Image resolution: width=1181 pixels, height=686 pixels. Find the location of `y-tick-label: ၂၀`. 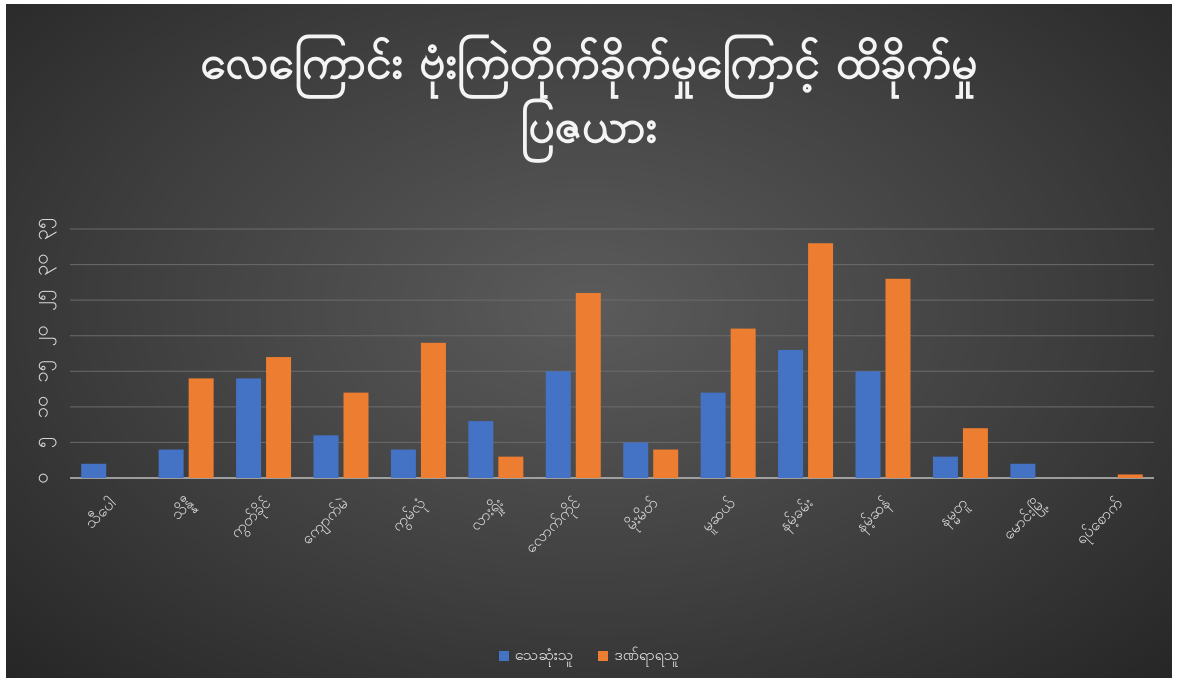

y-tick-label: ၂၀ is located at coordinates (43, 335).